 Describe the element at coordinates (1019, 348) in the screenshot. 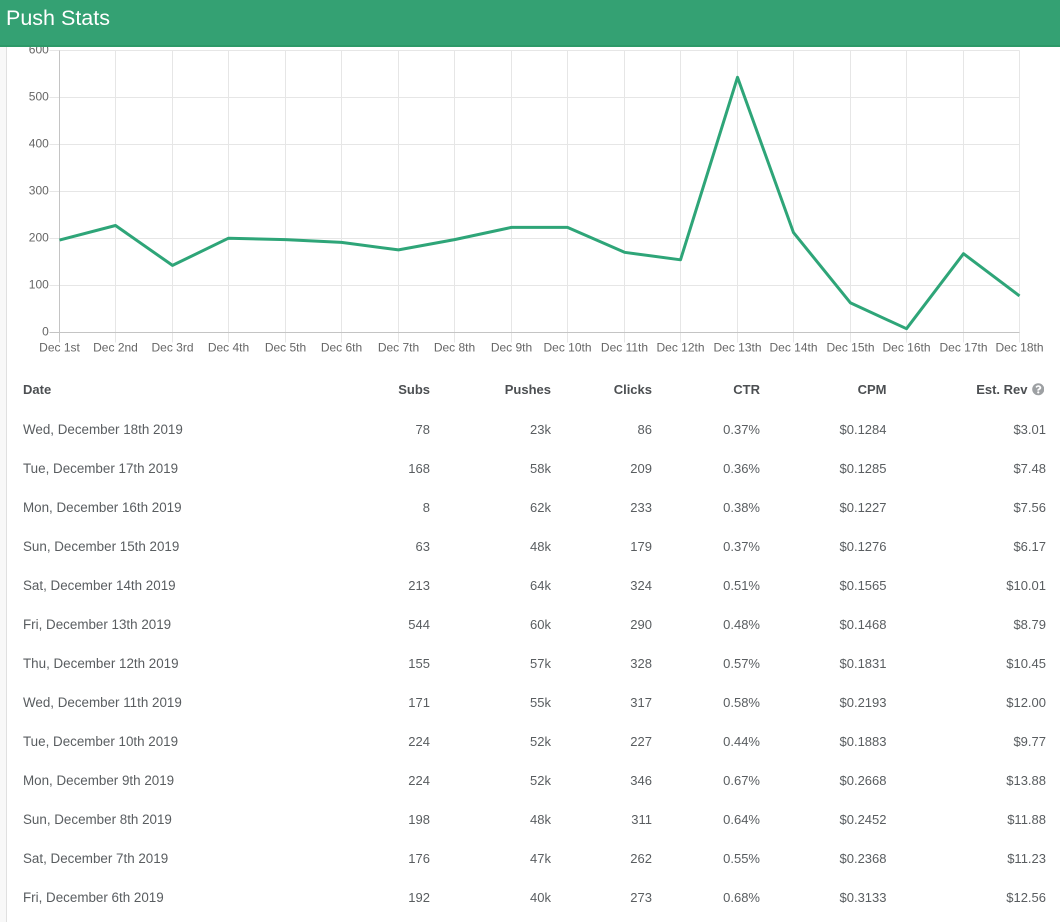

I see `svg-text: Dec 18th` at that location.